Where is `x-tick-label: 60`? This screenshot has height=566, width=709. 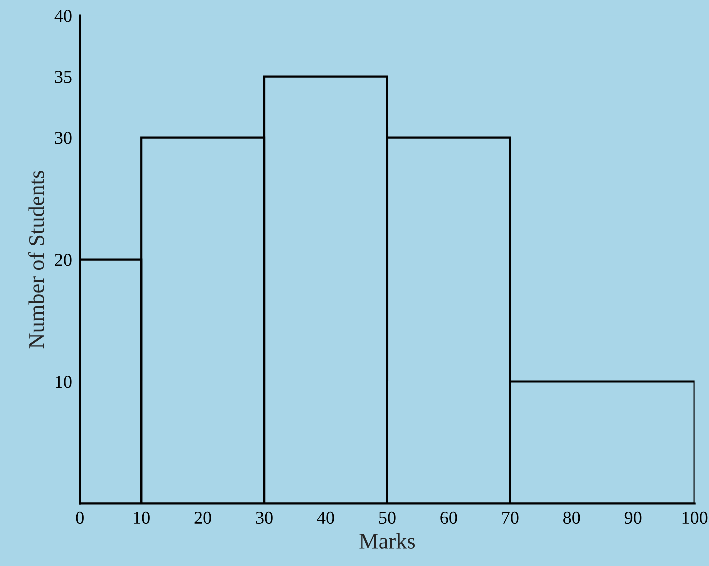
x-tick-label: 60 is located at coordinates (449, 518).